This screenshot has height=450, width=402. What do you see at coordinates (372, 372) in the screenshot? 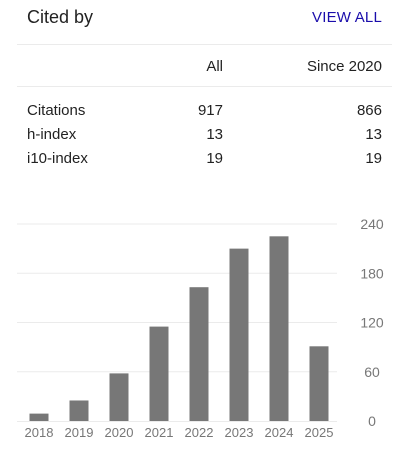
I see `y-tick-label: 60` at bounding box center [372, 372].